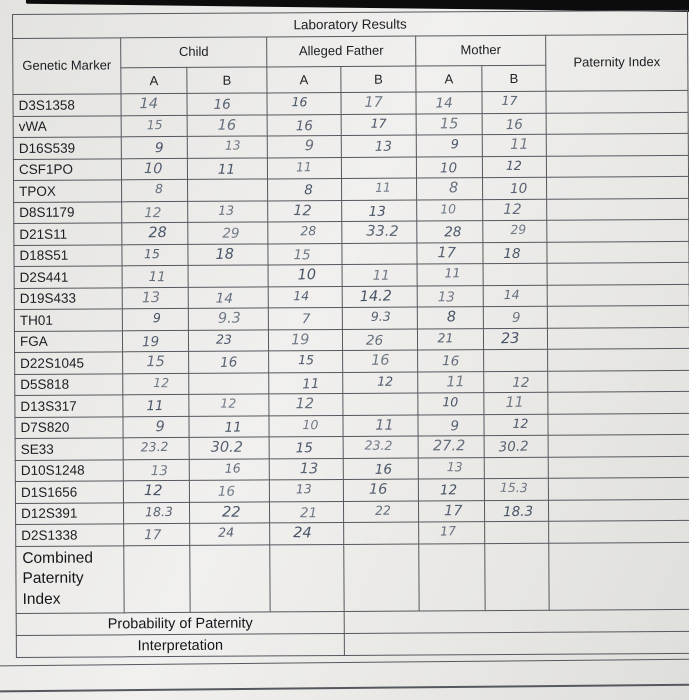 This screenshot has width=689, height=700. Describe the element at coordinates (155, 383) in the screenshot. I see `child-a-value: 12` at that location.